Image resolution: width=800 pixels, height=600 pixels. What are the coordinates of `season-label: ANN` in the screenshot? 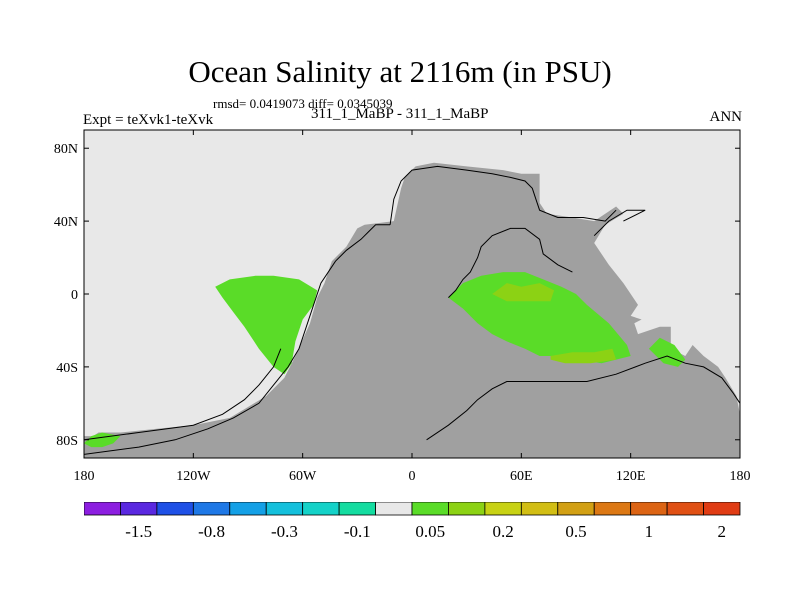 It's located at (726, 117).